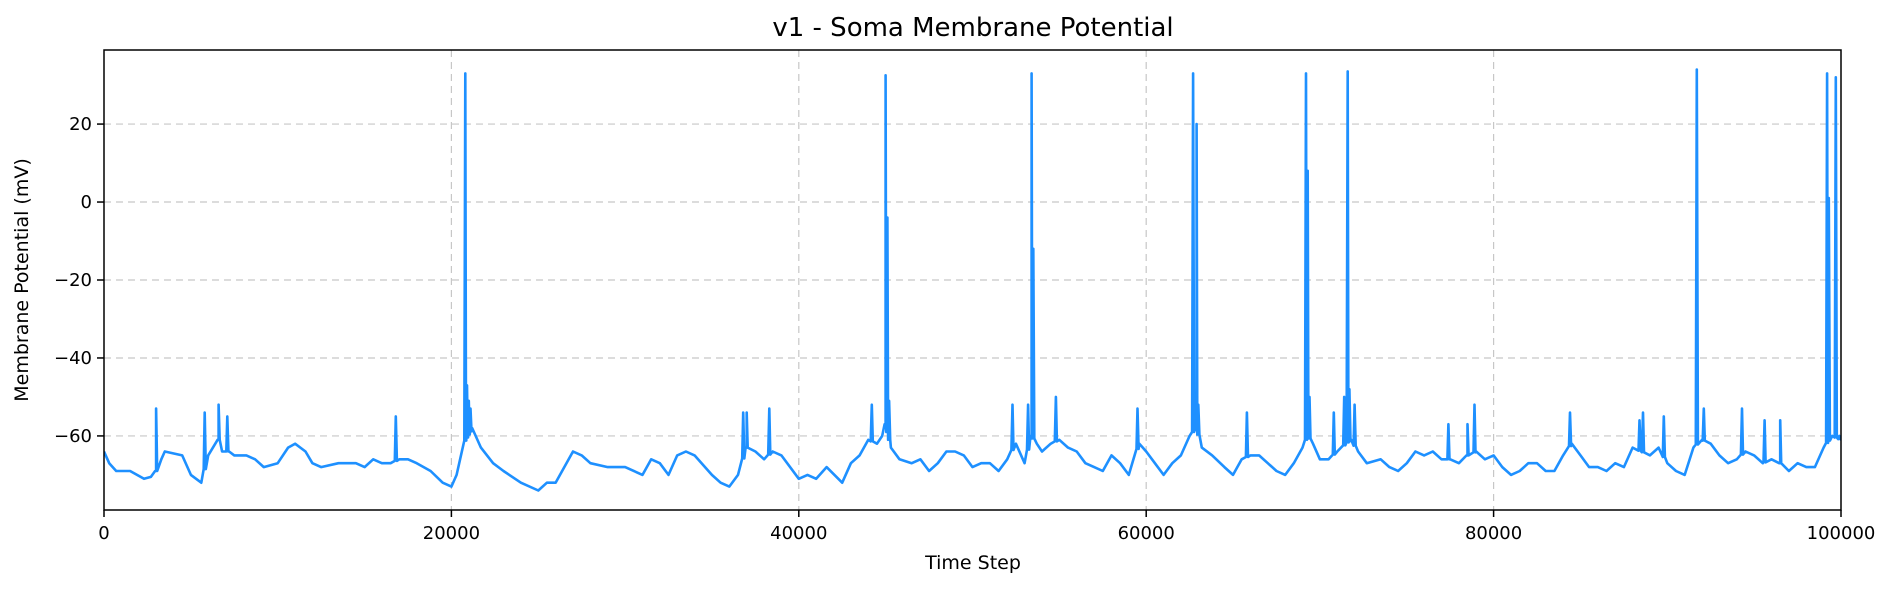 This screenshot has width=1900, height=589. Describe the element at coordinates (1146, 533) in the screenshot. I see `x-tick-label: 60000` at that location.